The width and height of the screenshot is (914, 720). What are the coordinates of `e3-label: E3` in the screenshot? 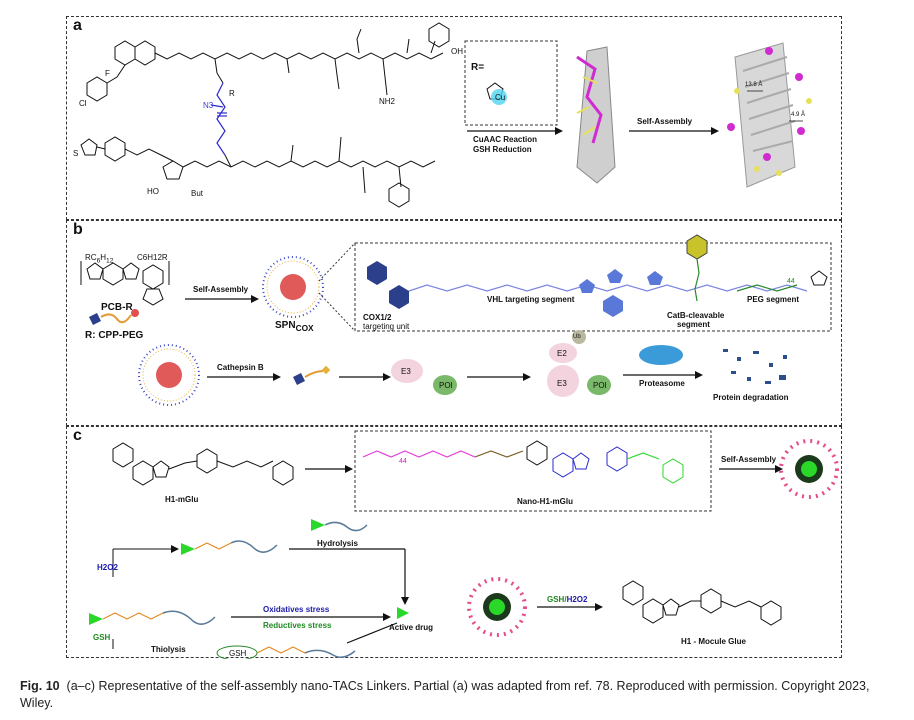 It's located at (406, 371).